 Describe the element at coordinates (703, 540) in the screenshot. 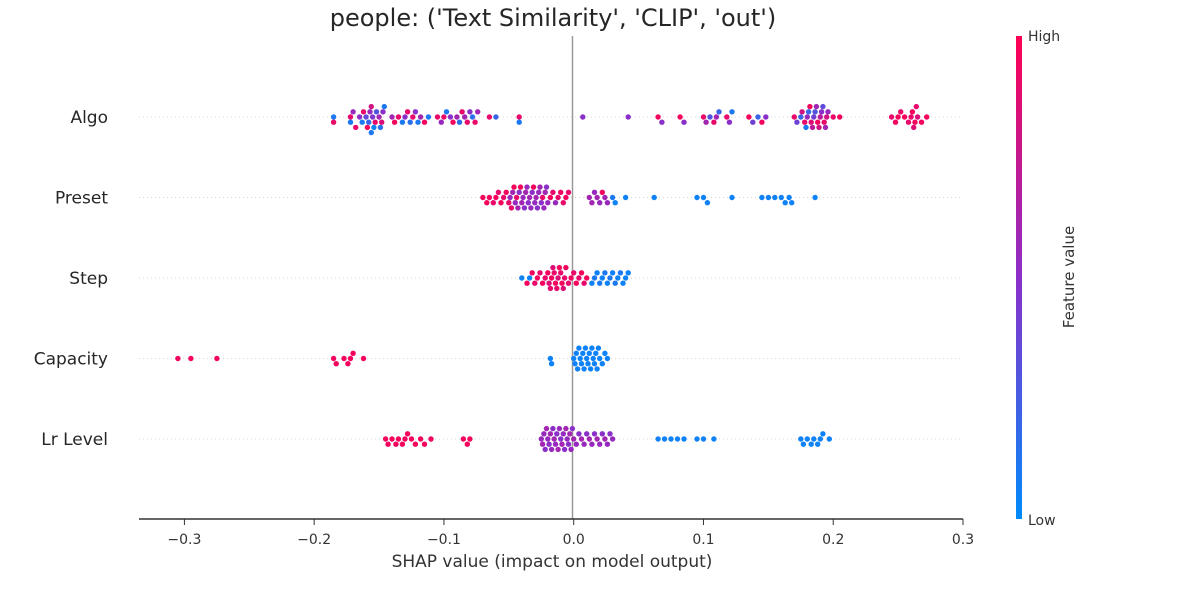

I see `x-tick-label: 0.1` at that location.